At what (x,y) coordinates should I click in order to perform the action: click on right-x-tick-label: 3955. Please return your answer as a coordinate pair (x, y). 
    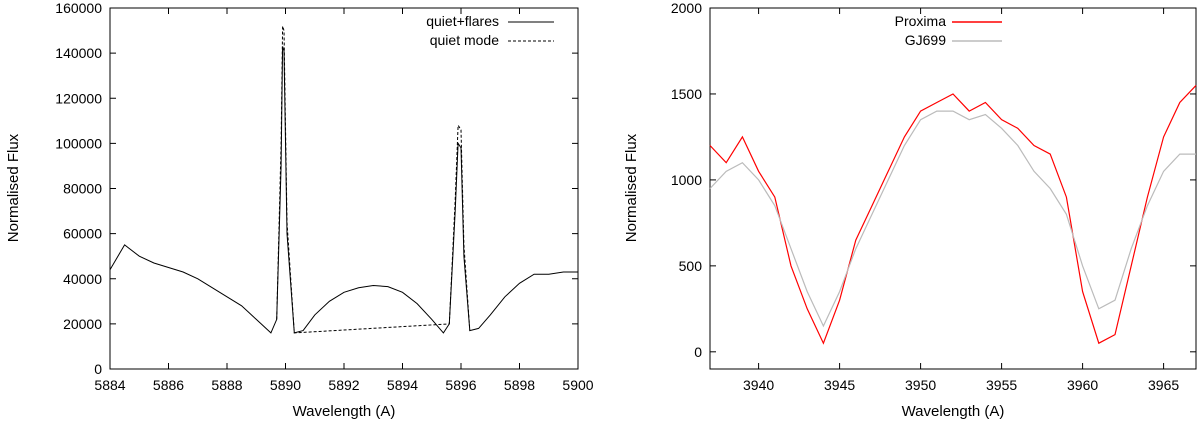
    Looking at the image, I should click on (1001, 385).